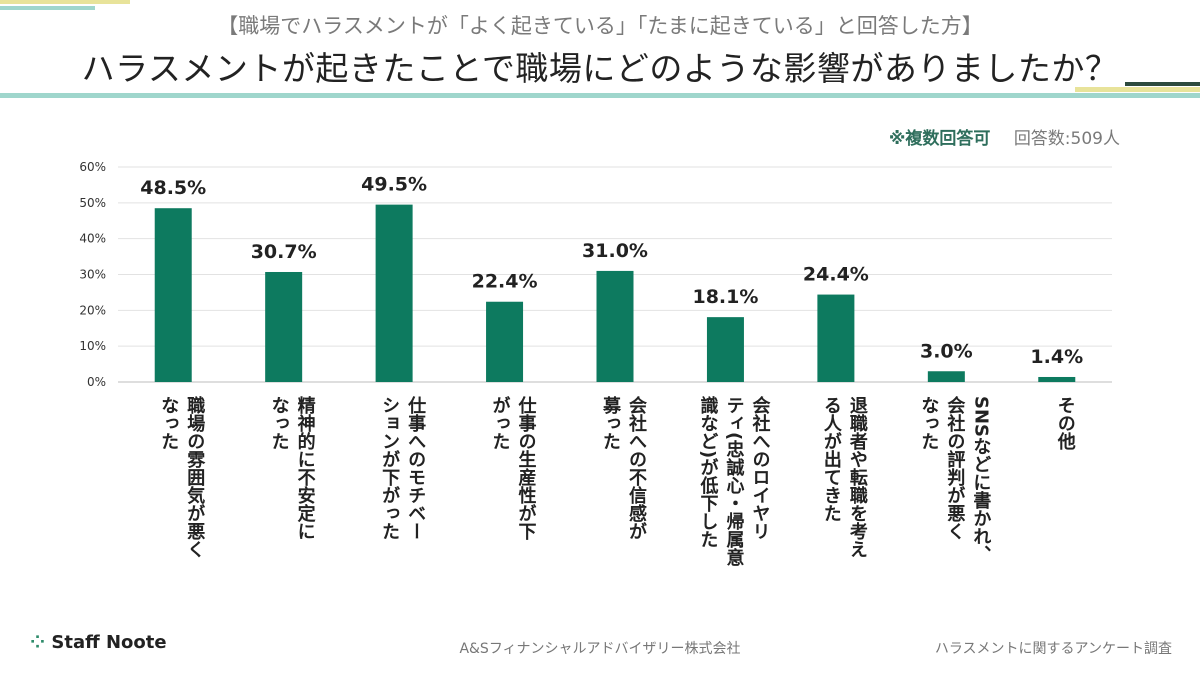 This screenshot has width=1200, height=675. Describe the element at coordinates (92, 346) in the screenshot. I see `y-tick-label: 10%` at that location.